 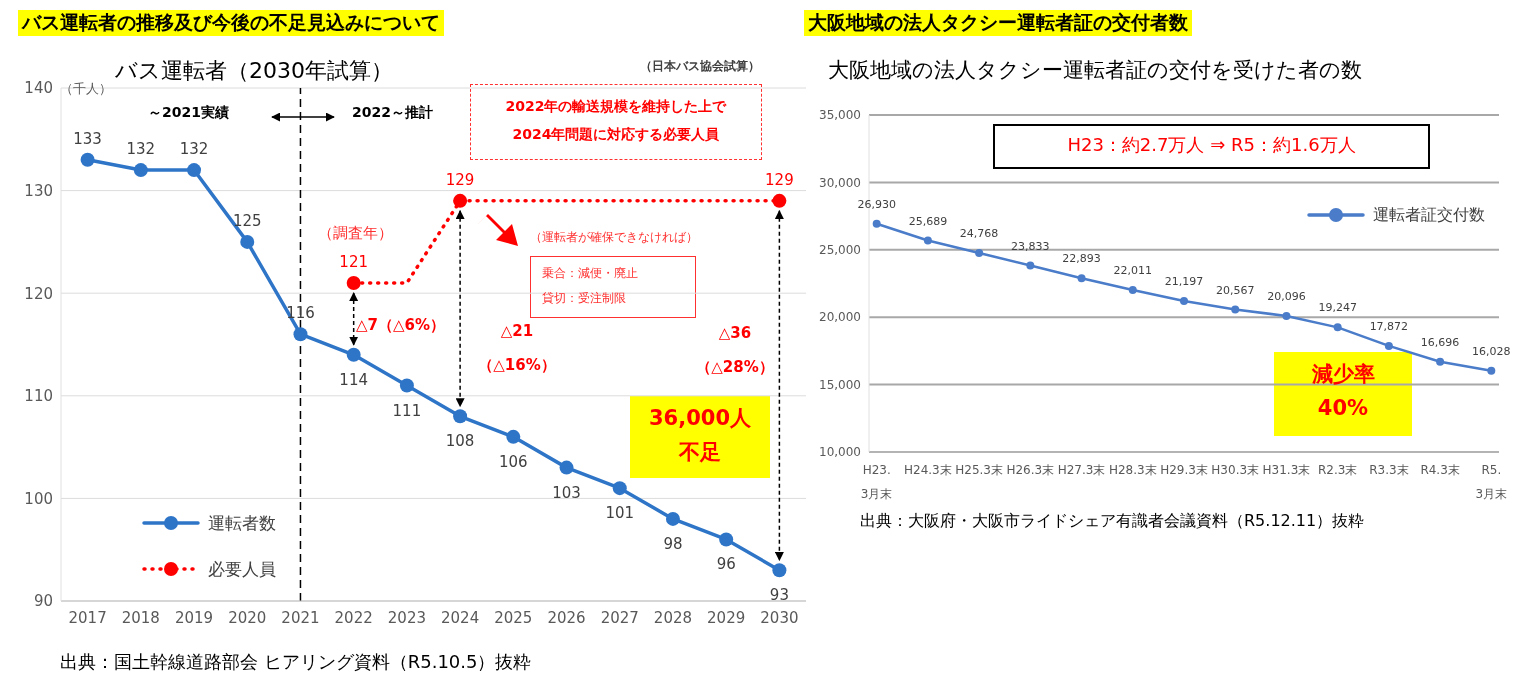 What do you see at coordinates (735, 367) in the screenshot?
I see `annotation: （△28%）` at bounding box center [735, 367].